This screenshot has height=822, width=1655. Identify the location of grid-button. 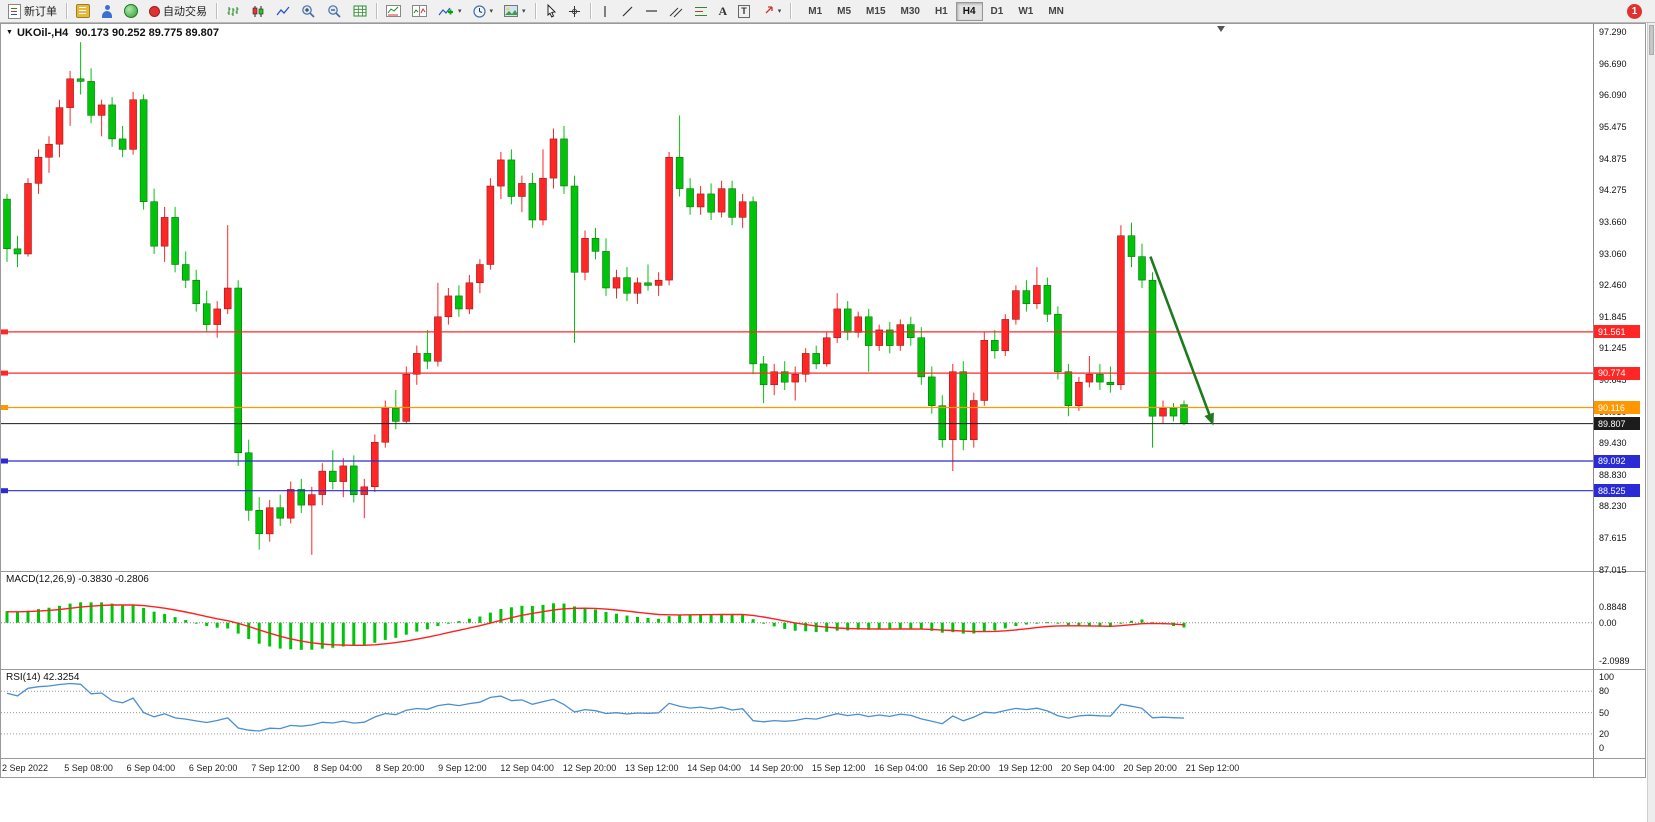
(360, 11).